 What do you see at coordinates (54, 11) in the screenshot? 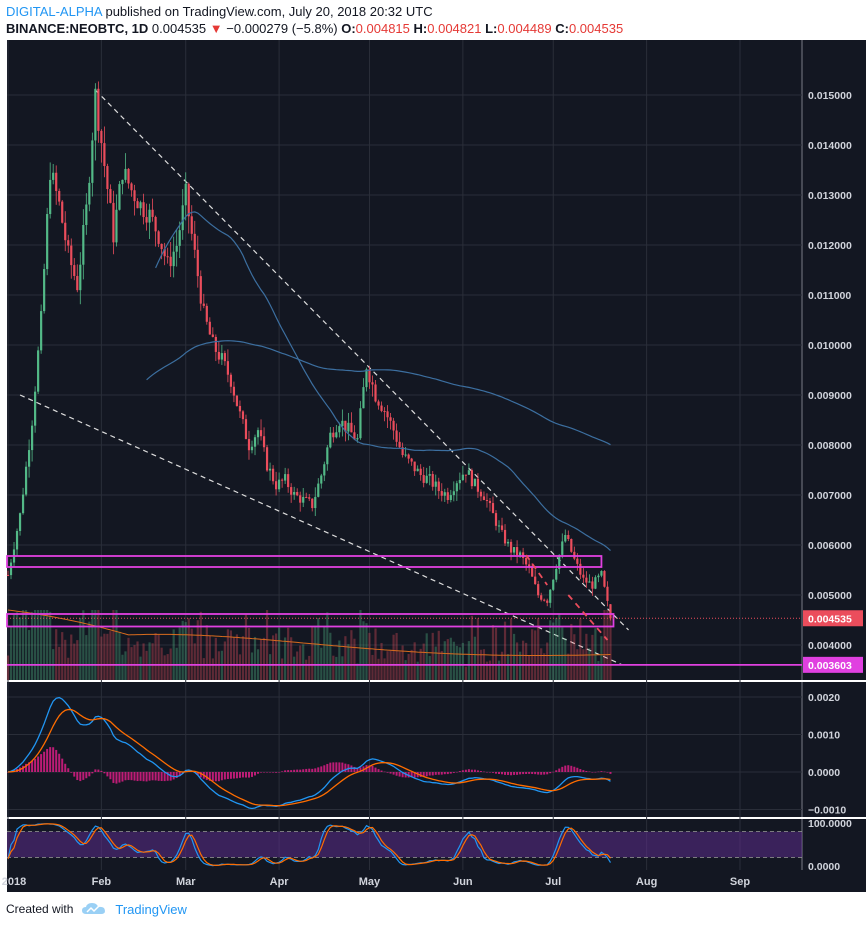
I see `author-link: DIGITAL-ALPHA` at bounding box center [54, 11].